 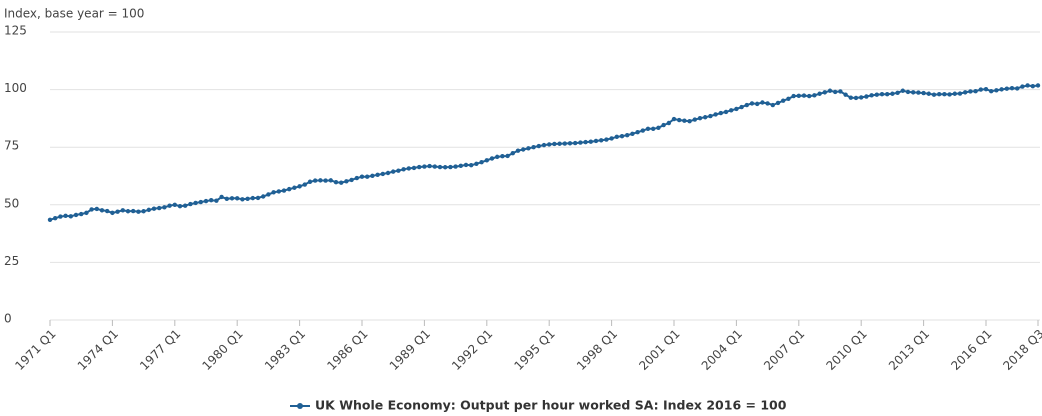 What do you see at coordinates (15, 31) in the screenshot?
I see `y-tick-label: 125` at bounding box center [15, 31].